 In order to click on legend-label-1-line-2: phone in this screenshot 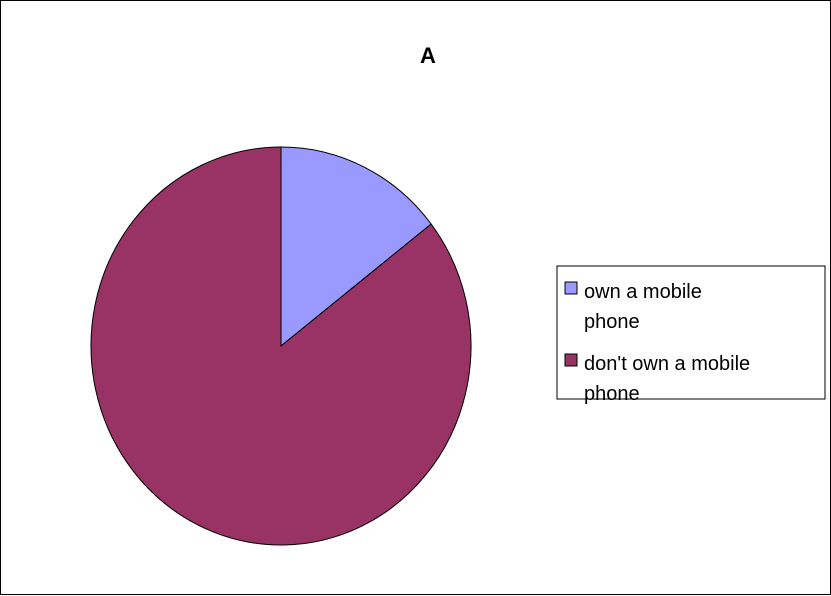, I will do `click(612, 322)`.